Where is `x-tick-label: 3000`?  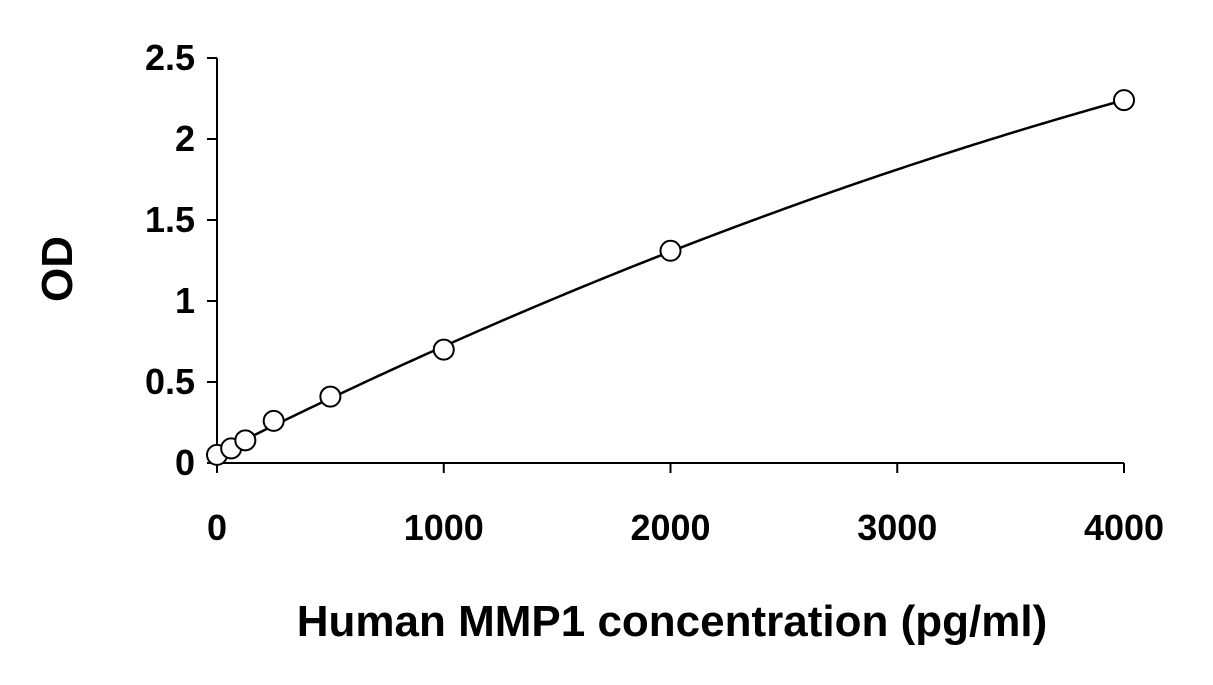
x-tick-label: 3000 is located at coordinates (897, 527).